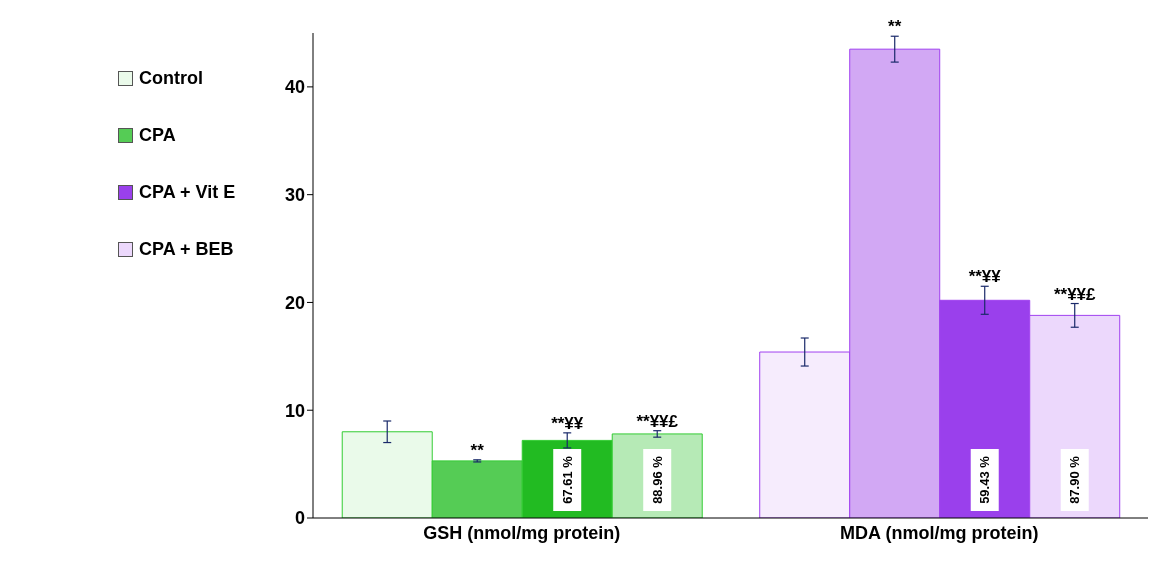 This screenshot has height=571, width=1162. Describe the element at coordinates (186, 249) in the screenshot. I see `legend-label: CPA + BEB` at that location.